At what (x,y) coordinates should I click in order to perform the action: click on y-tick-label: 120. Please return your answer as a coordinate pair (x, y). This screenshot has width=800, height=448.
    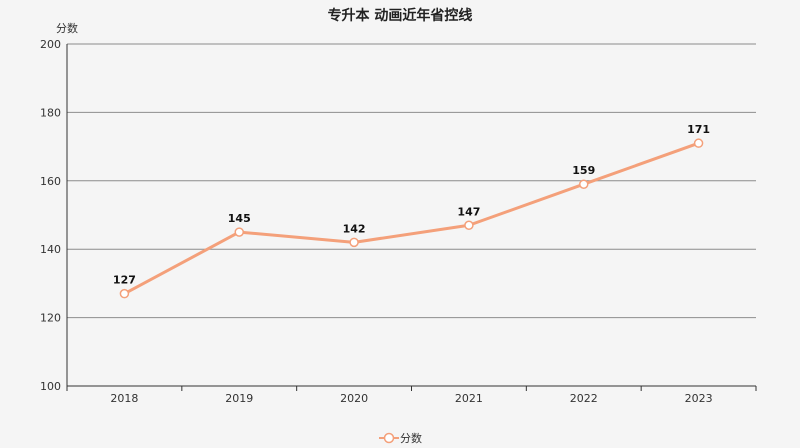
    Looking at the image, I should click on (50, 318).